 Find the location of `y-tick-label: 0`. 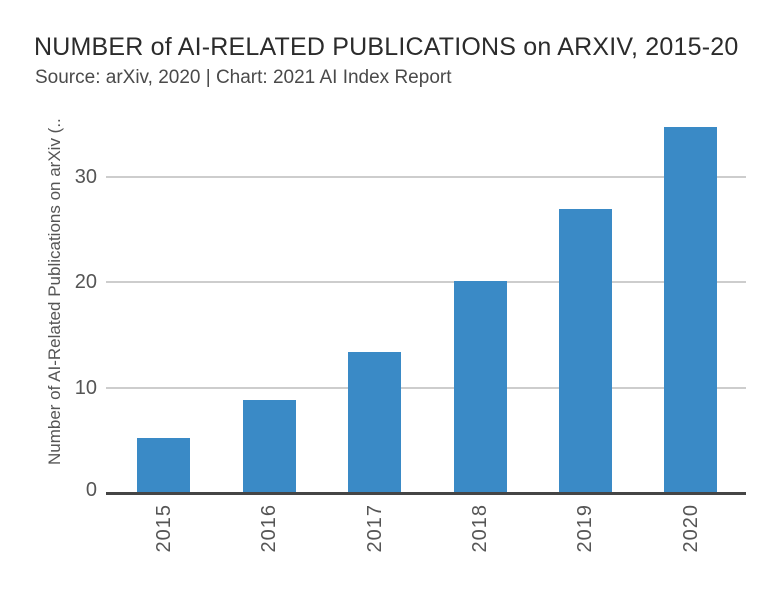

y-tick-label: 0 is located at coordinates (91, 490).